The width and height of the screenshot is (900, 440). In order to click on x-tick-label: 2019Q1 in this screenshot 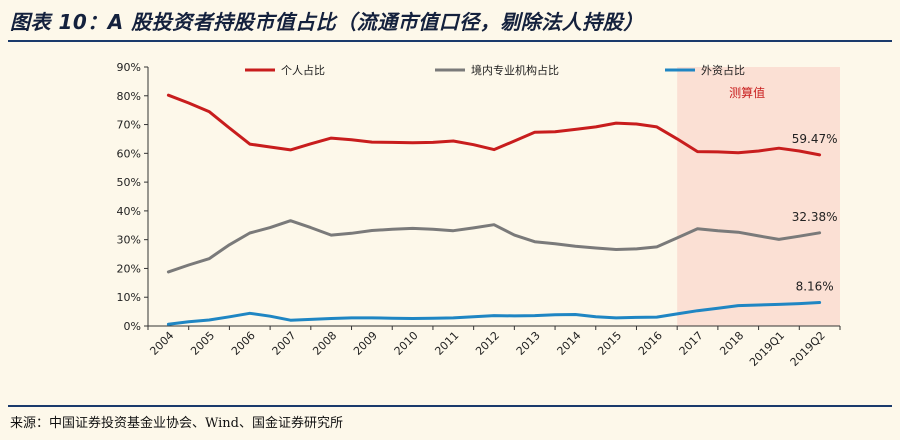, I will do `click(767, 349)`.